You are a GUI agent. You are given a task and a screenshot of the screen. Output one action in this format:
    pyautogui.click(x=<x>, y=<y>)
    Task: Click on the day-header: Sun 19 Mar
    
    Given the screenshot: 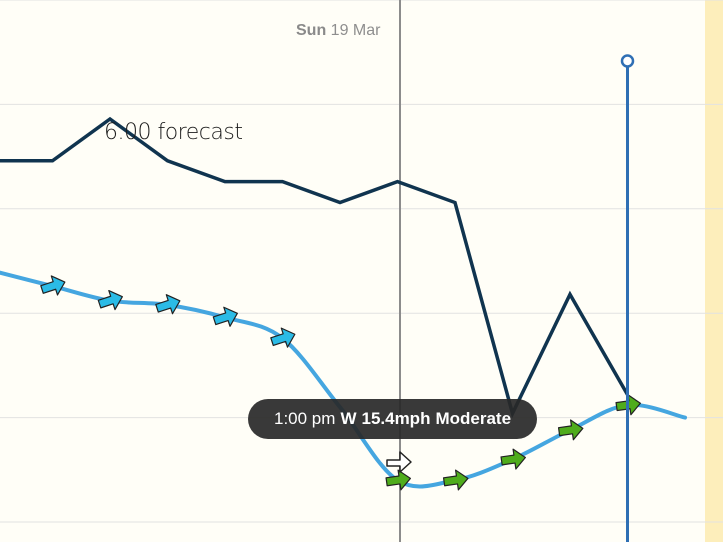 What is the action you would take?
    pyautogui.click(x=338, y=31)
    